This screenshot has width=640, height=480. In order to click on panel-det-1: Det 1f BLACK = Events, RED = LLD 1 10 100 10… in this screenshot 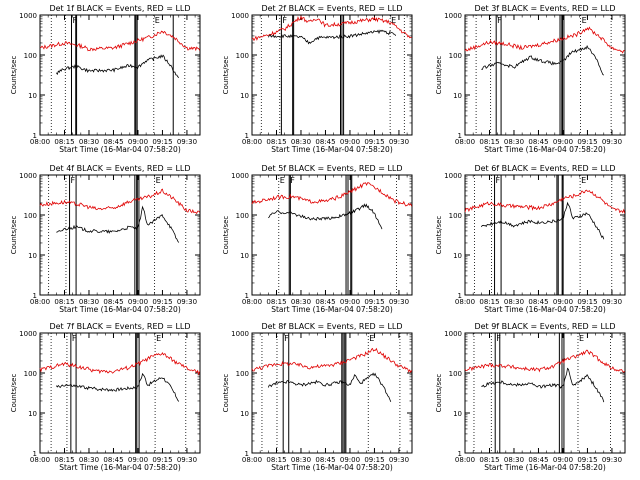, I will do `click(105, 79)`.